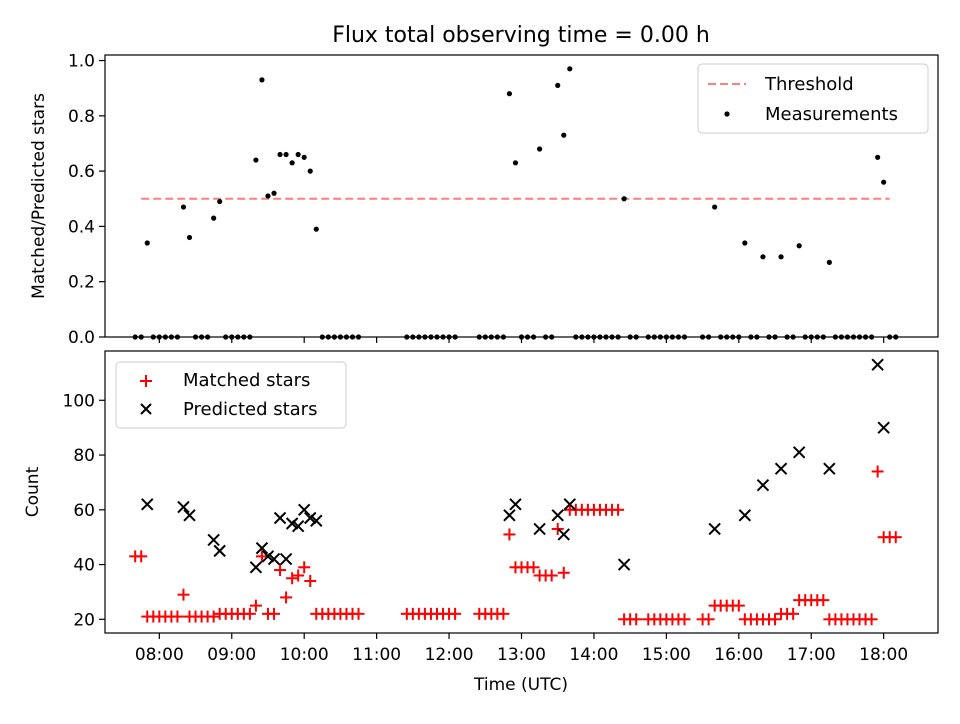 The width and height of the screenshot is (960, 724). Describe the element at coordinates (33, 491) in the screenshot. I see `bottom-y-axis-label: Count` at that location.